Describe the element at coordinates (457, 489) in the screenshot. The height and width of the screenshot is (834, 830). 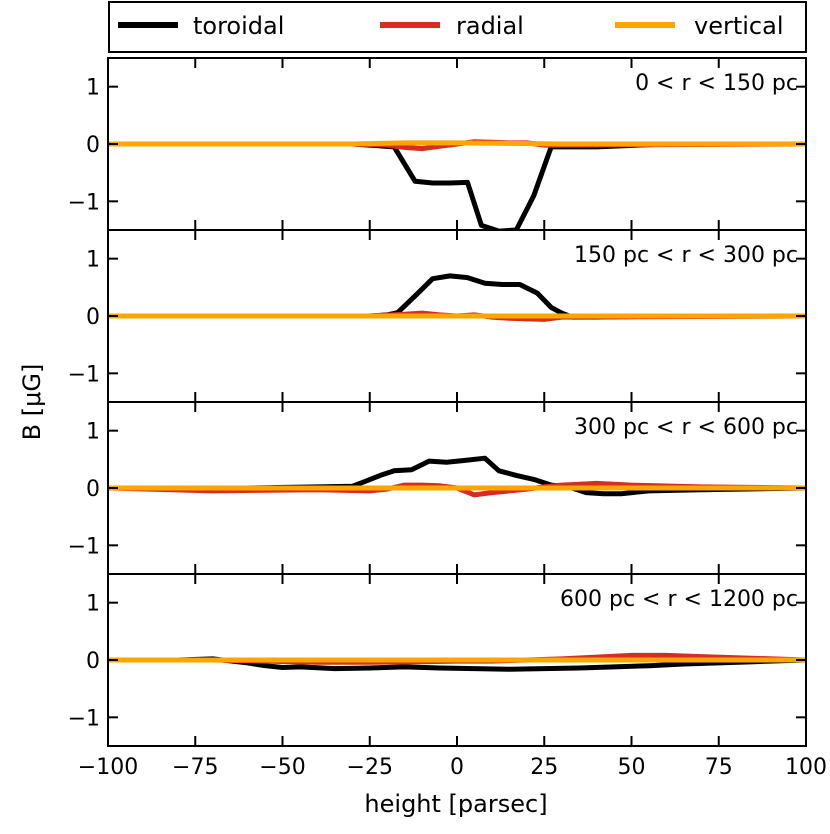
I see `series-radial` at that location.